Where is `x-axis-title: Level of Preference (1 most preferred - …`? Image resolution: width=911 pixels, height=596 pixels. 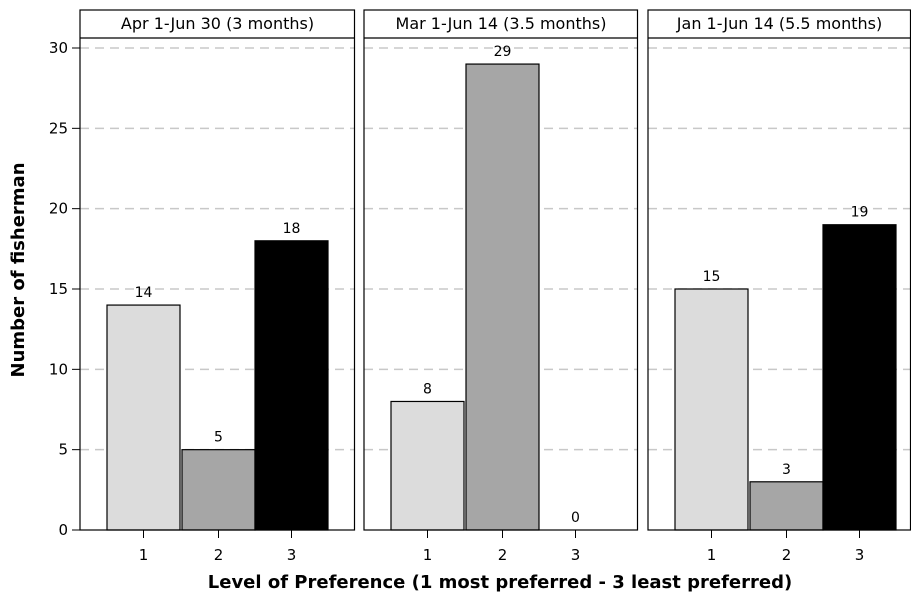 x-axis-title: Level of Preference (1 most preferred - … is located at coordinates (500, 582).